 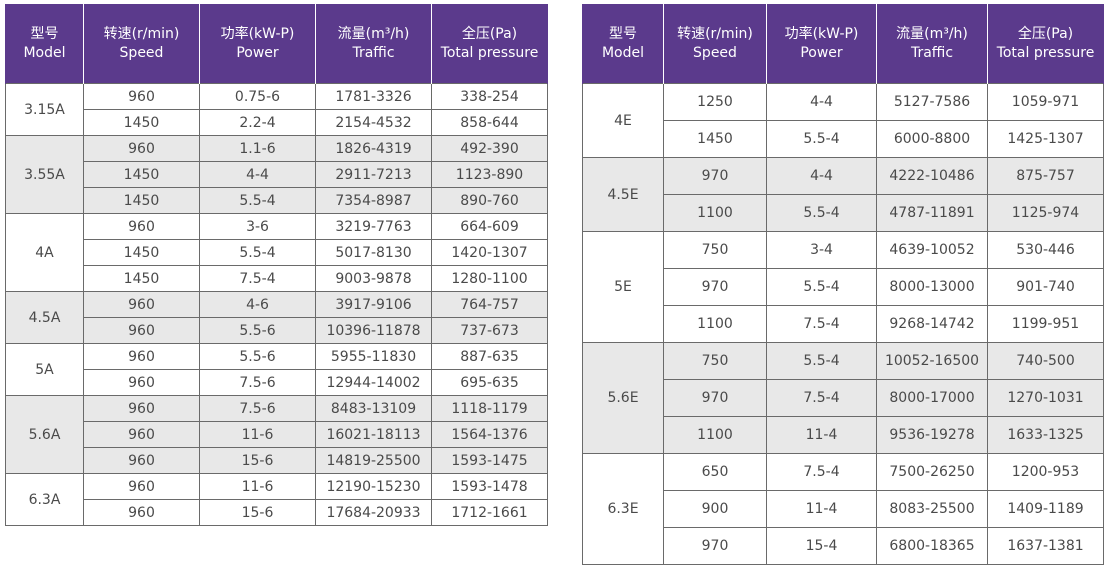 I want to click on traffic-cell: 5017-8130, so click(x=373, y=252).